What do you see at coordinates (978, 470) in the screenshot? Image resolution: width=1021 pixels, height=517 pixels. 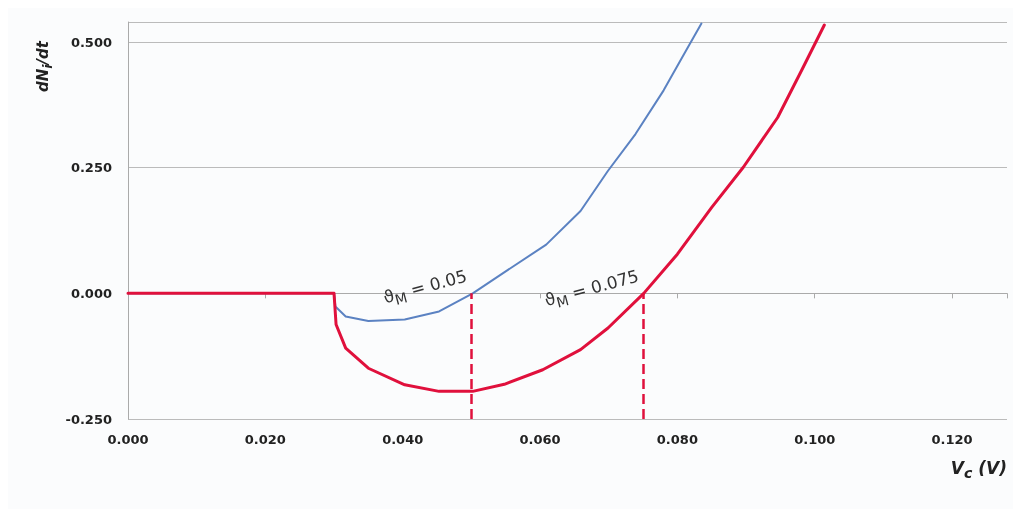 I see `x-axis-title: V$_{c}$ (V)` at bounding box center [978, 470].